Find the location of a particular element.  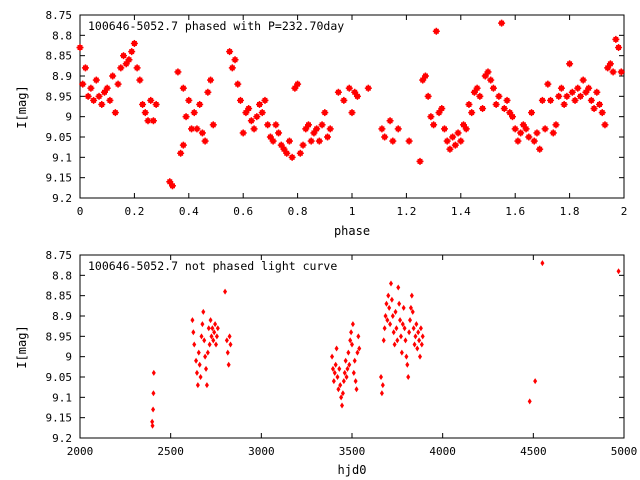

phased-y-tick-label: 9.2 is located at coordinates (62, 198).